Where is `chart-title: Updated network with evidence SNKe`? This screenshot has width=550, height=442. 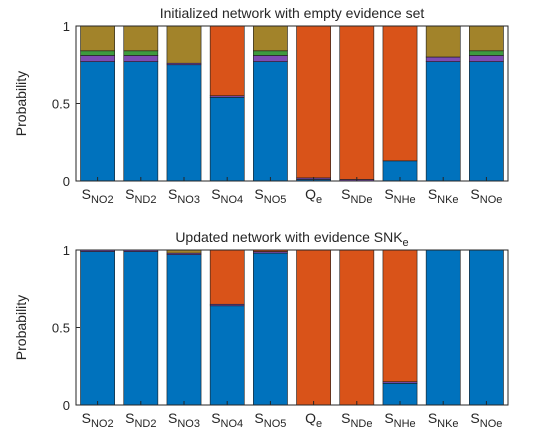
chart-title: Updated network with evidence SNKe is located at coordinates (291, 239).